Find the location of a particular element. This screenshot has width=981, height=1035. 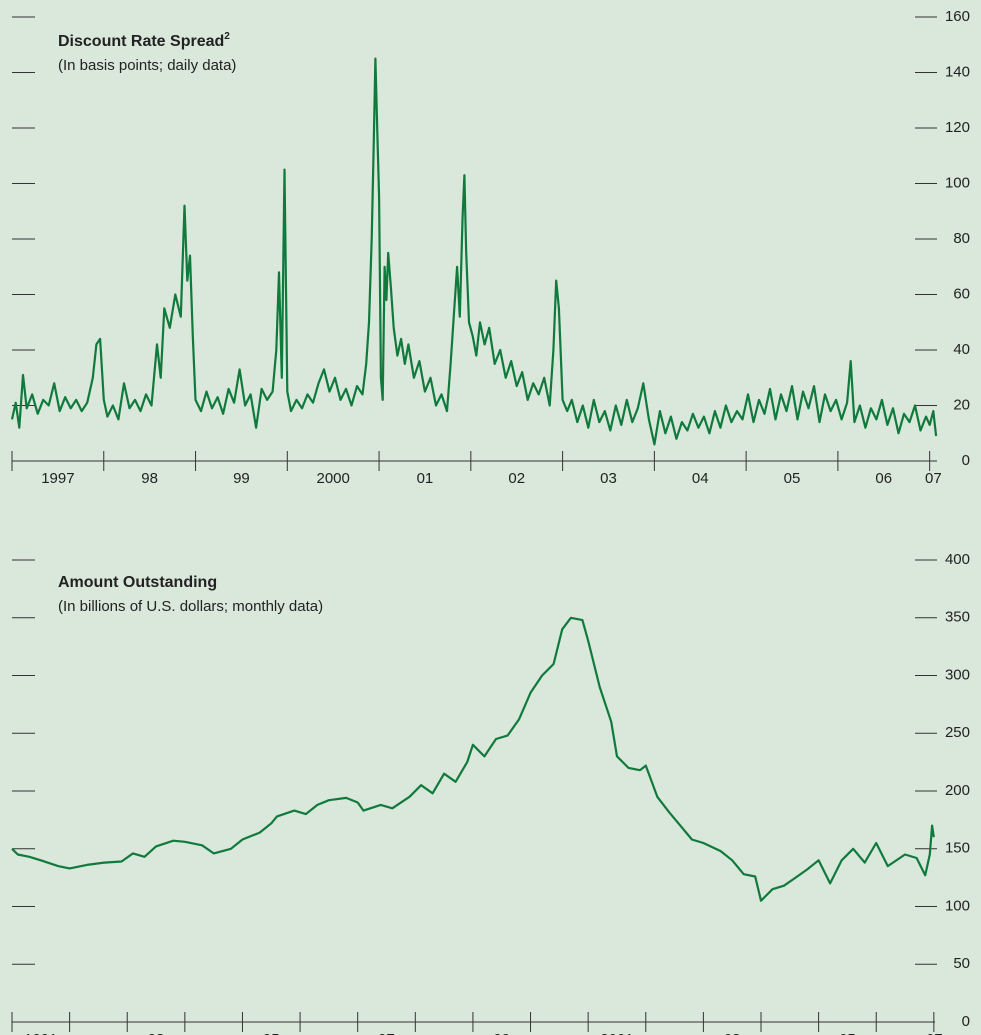

panel-subtitle: (In basis points; daily data) is located at coordinates (147, 65).